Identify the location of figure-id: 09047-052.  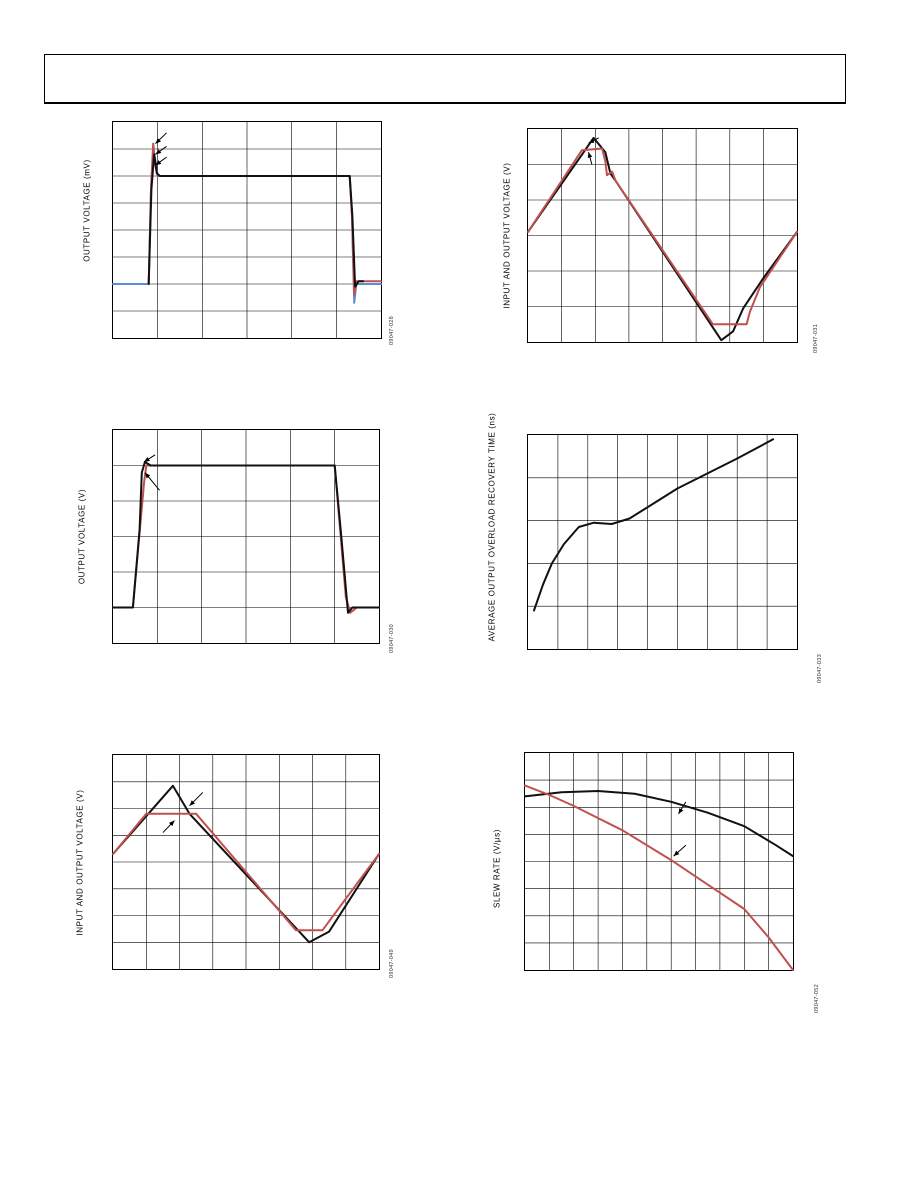
(817, 998).